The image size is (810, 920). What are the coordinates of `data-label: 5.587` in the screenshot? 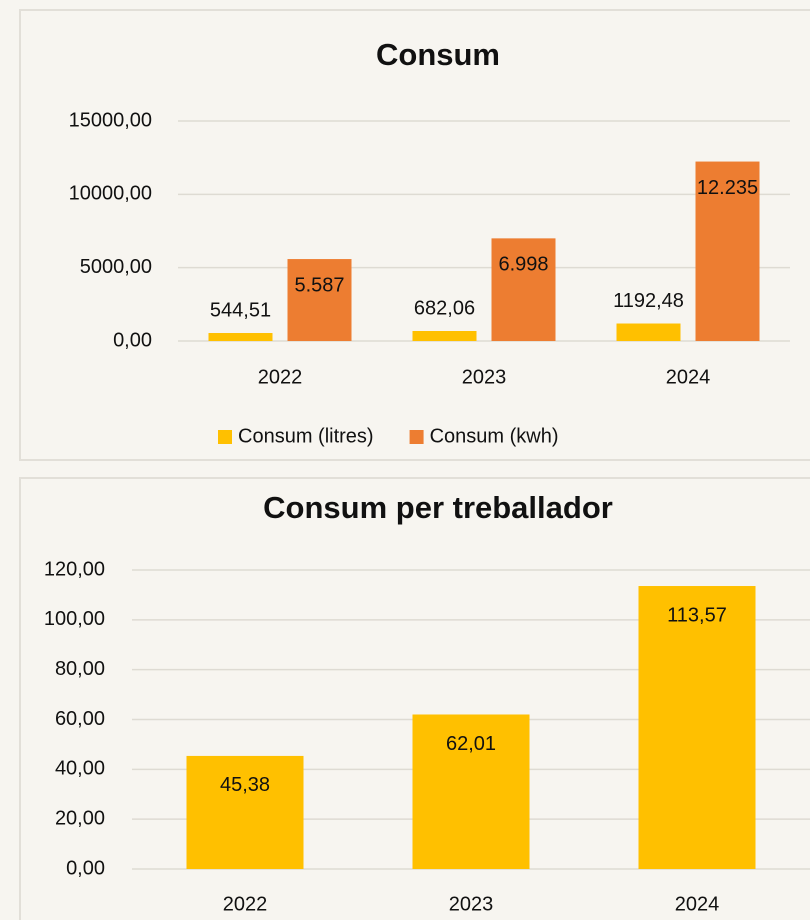 It's located at (319, 285).